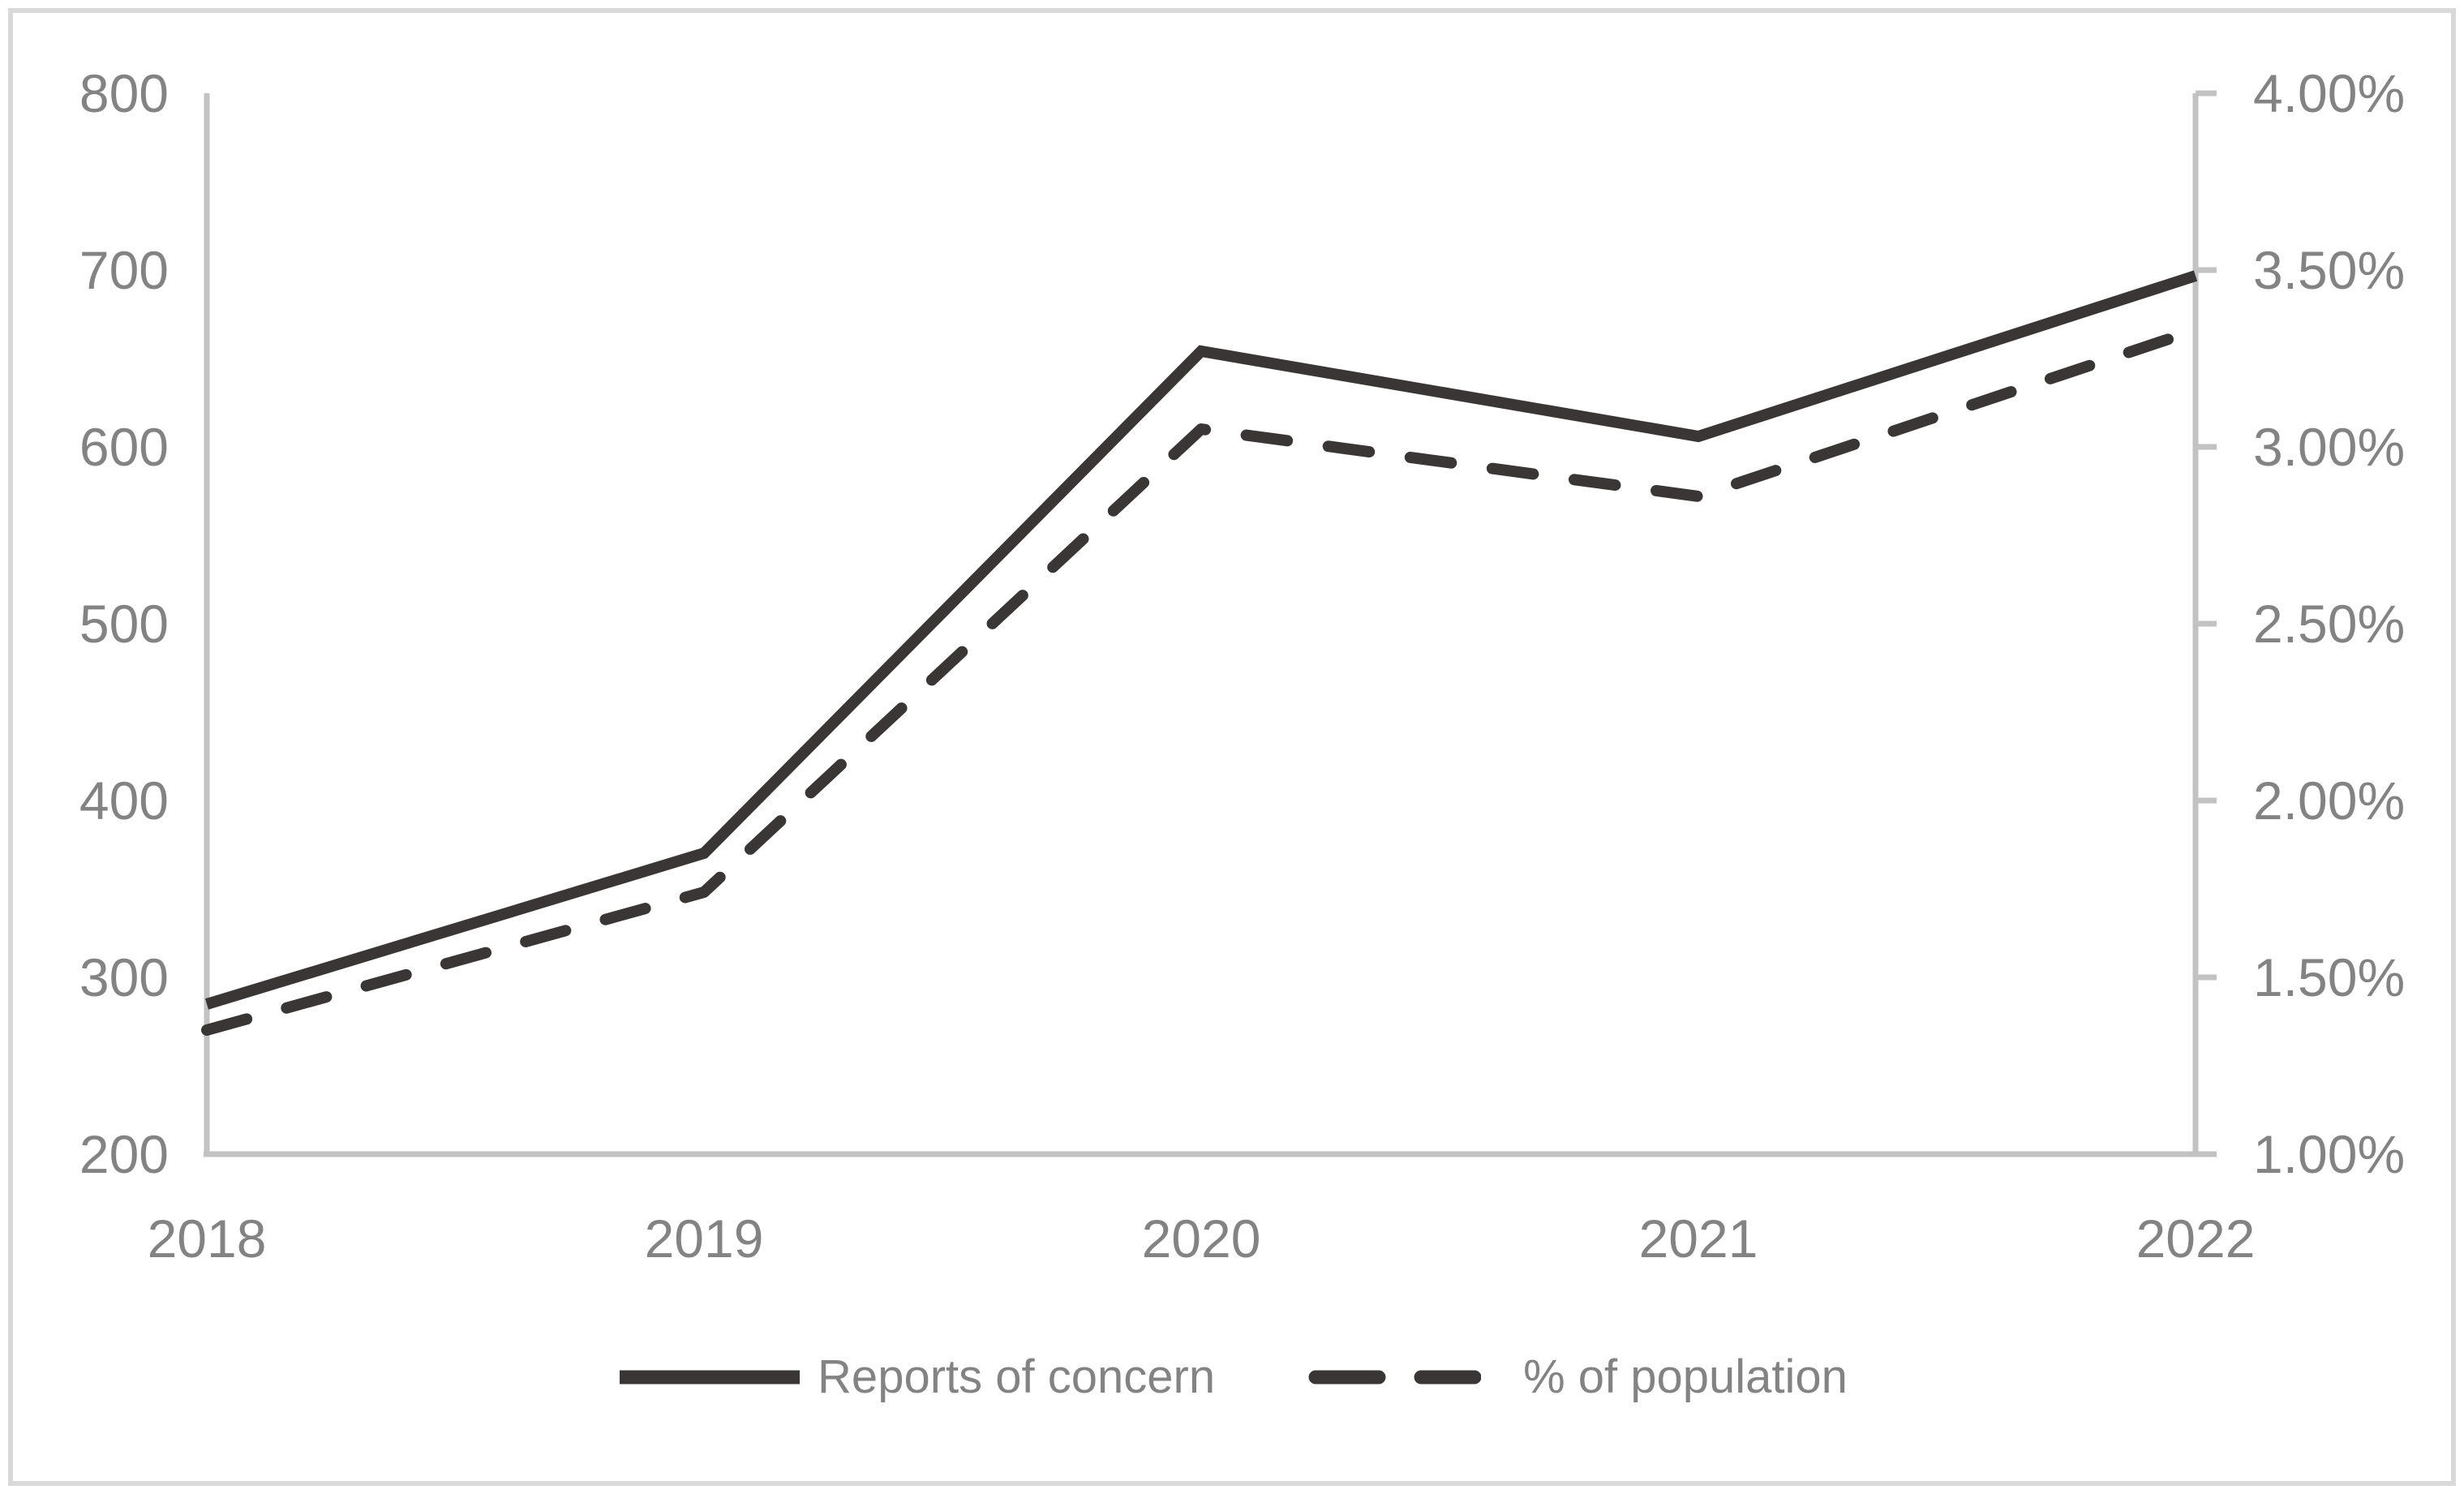 Image resolution: width=2464 pixels, height=1494 pixels. I want to click on left-axis-tick-label: 700, so click(124, 270).